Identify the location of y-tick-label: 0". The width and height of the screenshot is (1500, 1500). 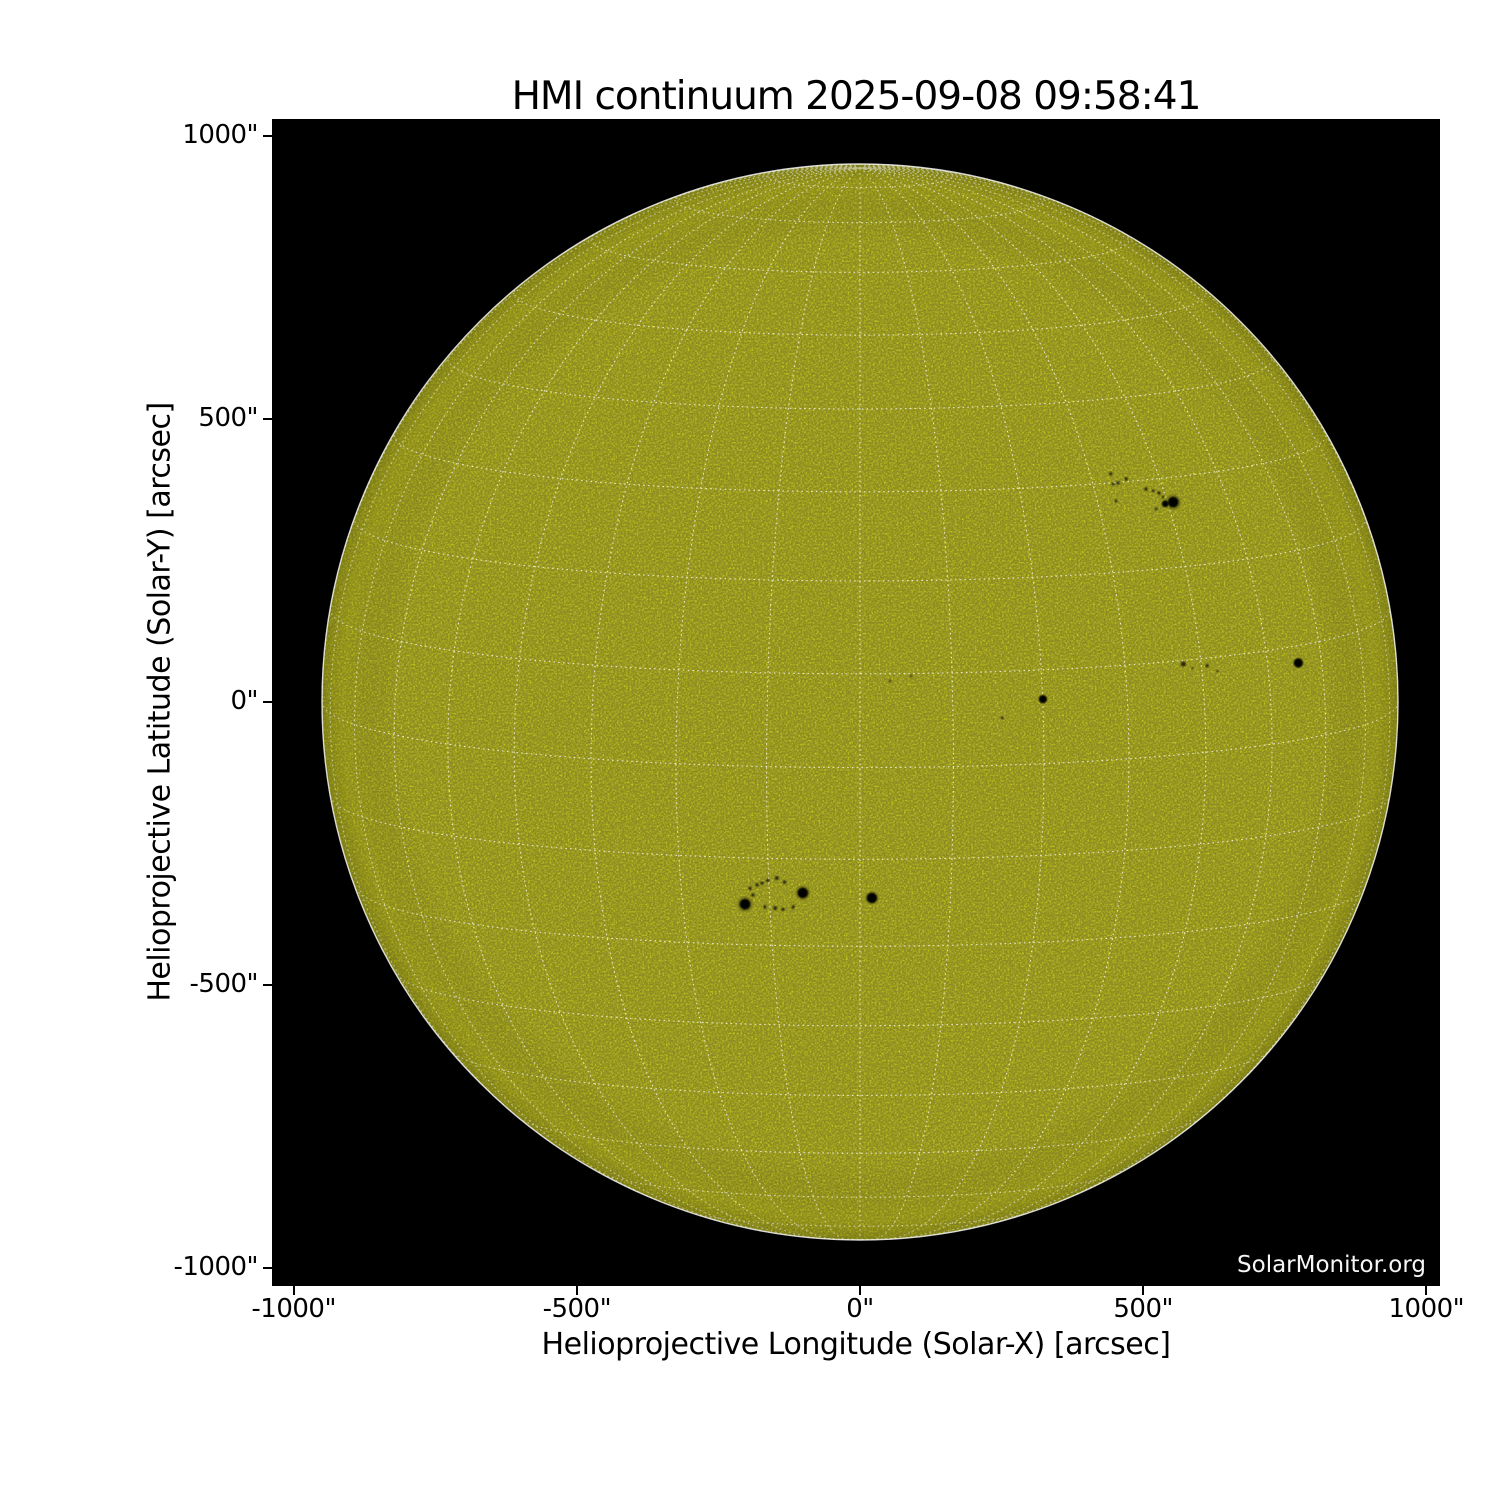
(244, 700).